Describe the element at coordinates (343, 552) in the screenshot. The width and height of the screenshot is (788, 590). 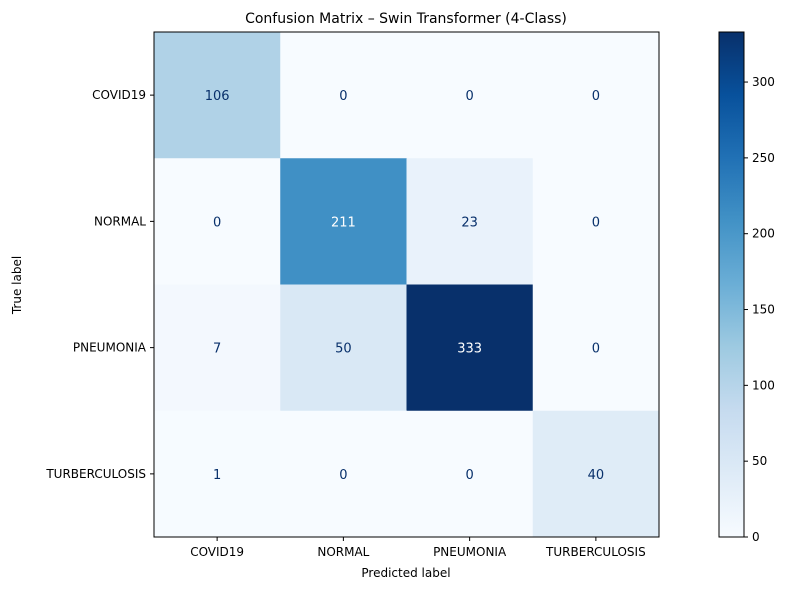
I see `x-tick-label: NORMAL` at that location.